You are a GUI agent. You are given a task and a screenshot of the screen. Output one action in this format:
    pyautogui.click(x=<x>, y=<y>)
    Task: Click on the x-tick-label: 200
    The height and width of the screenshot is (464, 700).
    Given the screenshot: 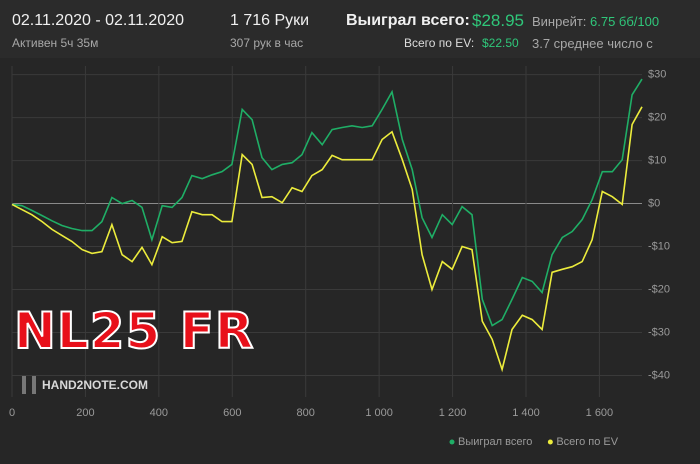 What is the action you would take?
    pyautogui.click(x=85, y=413)
    